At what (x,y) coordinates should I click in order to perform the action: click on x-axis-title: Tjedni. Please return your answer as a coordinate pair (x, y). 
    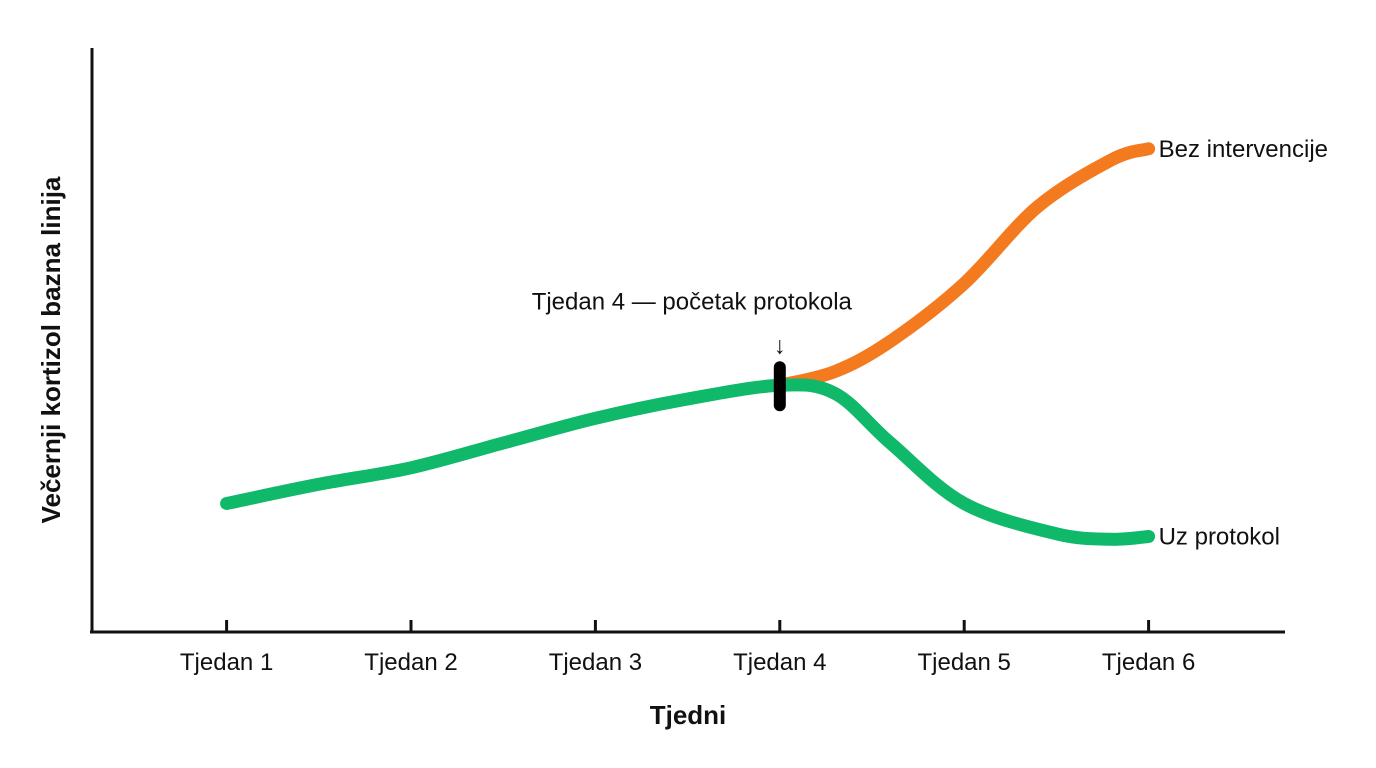
    Looking at the image, I should click on (688, 715).